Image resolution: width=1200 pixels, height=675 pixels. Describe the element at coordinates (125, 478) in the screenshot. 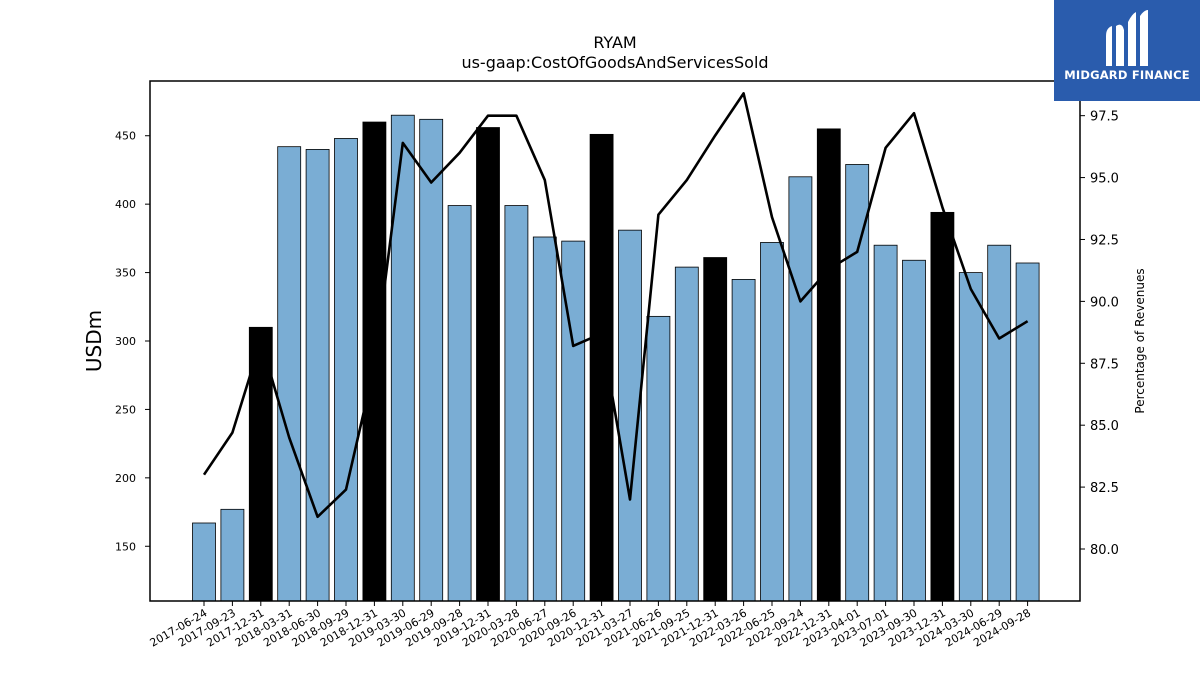

I see `y-tick-label-200: 200` at that location.